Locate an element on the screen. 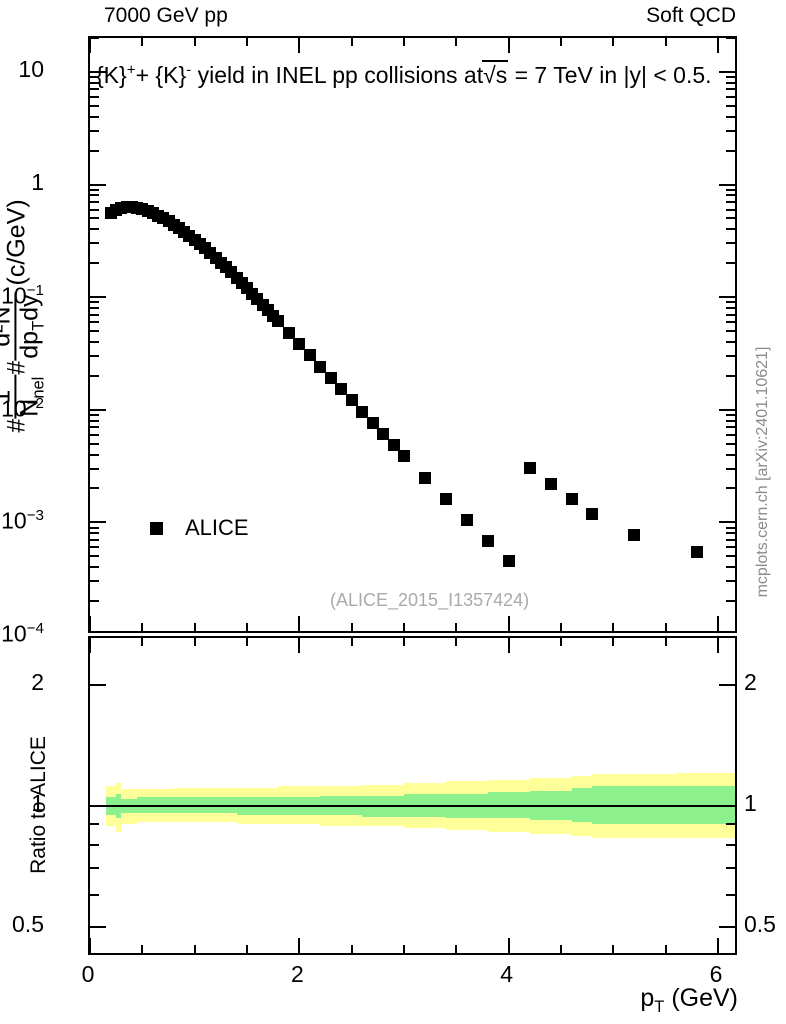  legend: ALICE is located at coordinates (199, 528).